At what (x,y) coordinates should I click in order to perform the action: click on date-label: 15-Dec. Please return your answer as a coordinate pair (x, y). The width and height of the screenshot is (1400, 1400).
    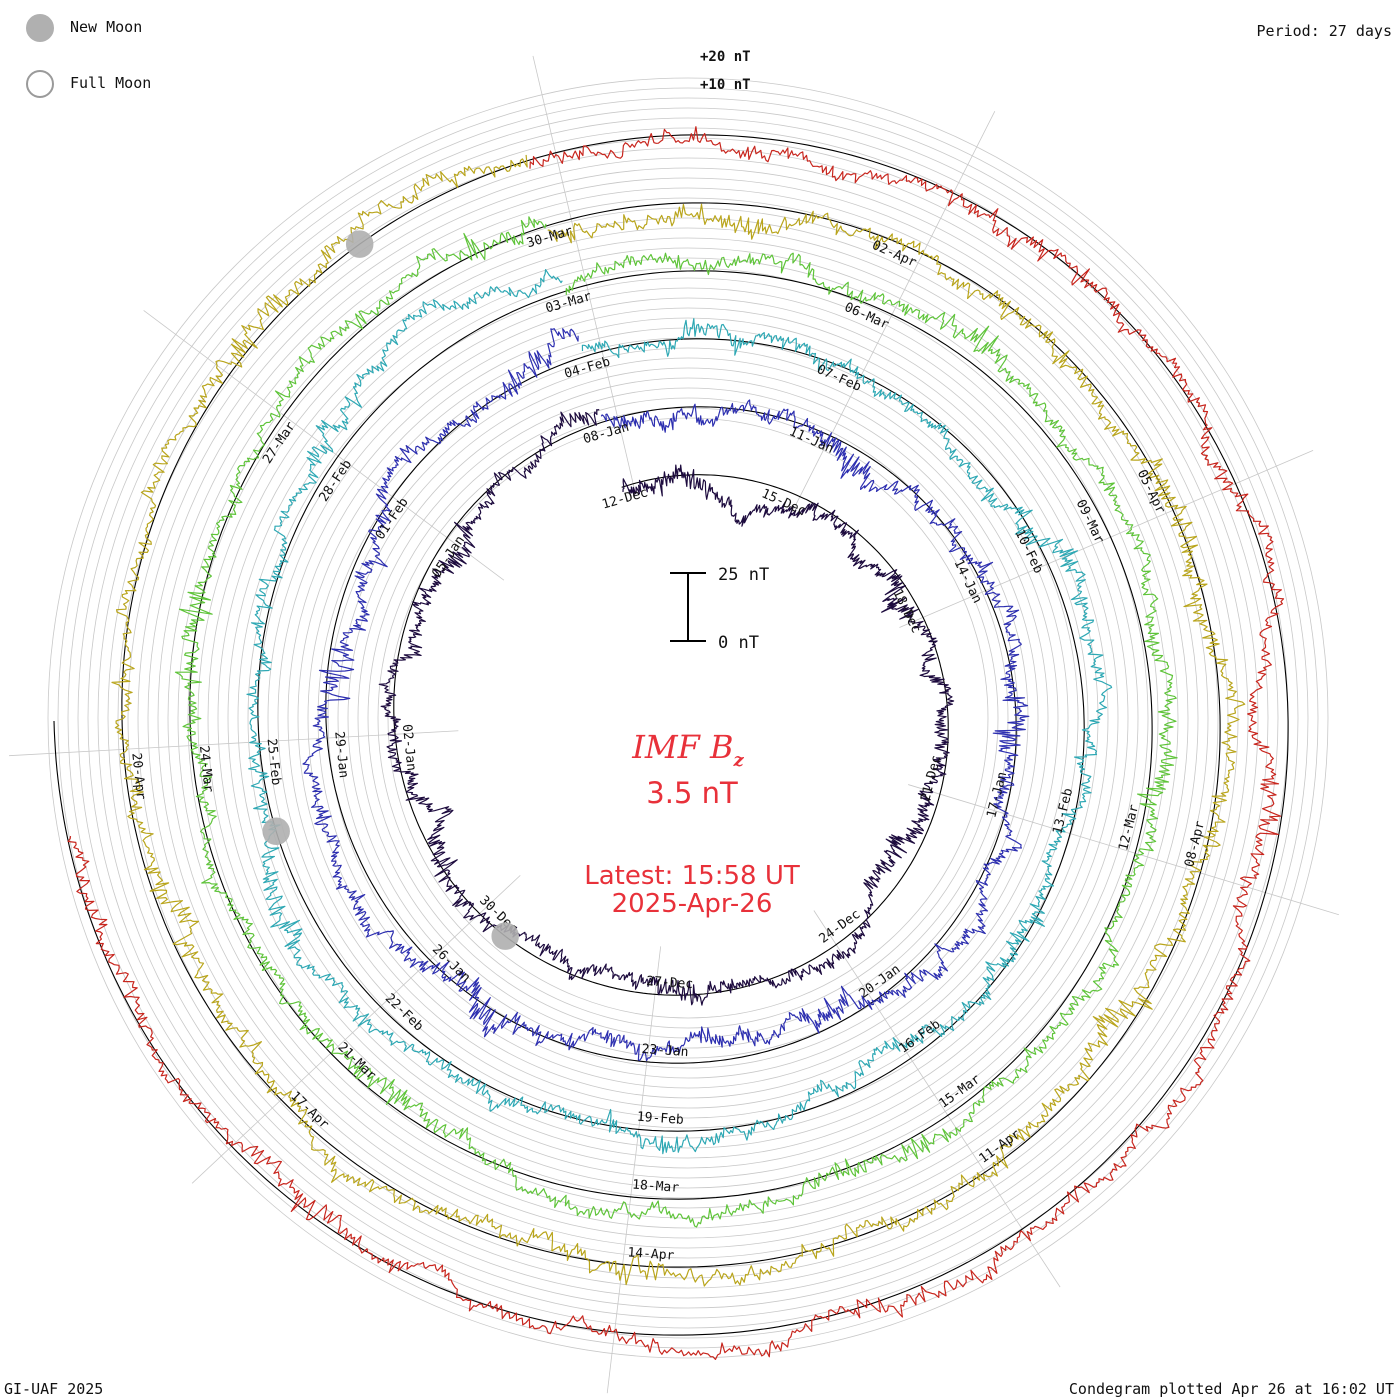
    Looking at the image, I should click on (783, 502).